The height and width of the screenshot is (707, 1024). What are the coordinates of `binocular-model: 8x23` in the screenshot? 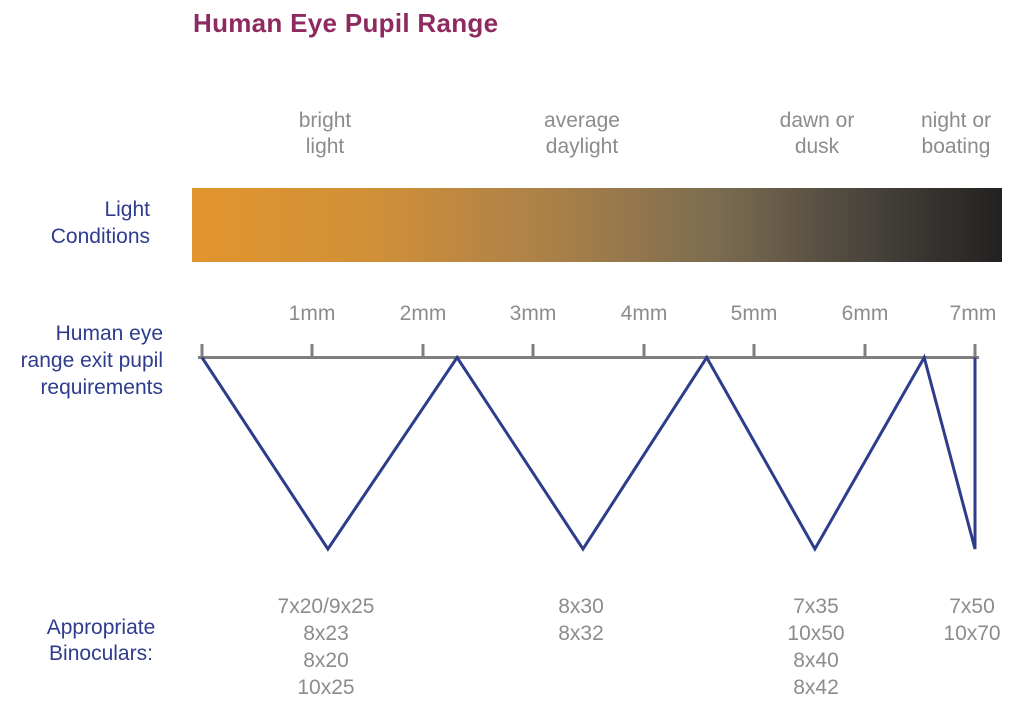 It's located at (326, 633).